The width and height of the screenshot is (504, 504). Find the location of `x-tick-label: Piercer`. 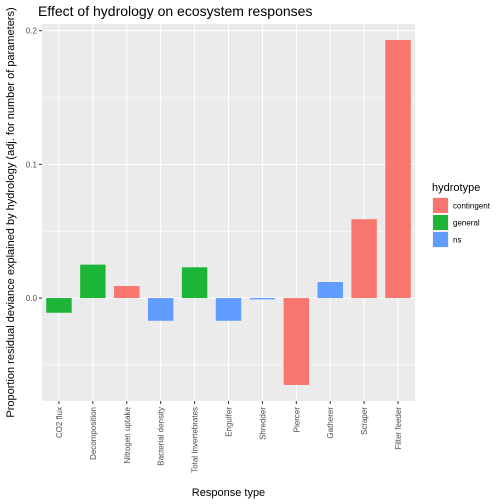

x-tick-label: Piercer is located at coordinates (296, 420).